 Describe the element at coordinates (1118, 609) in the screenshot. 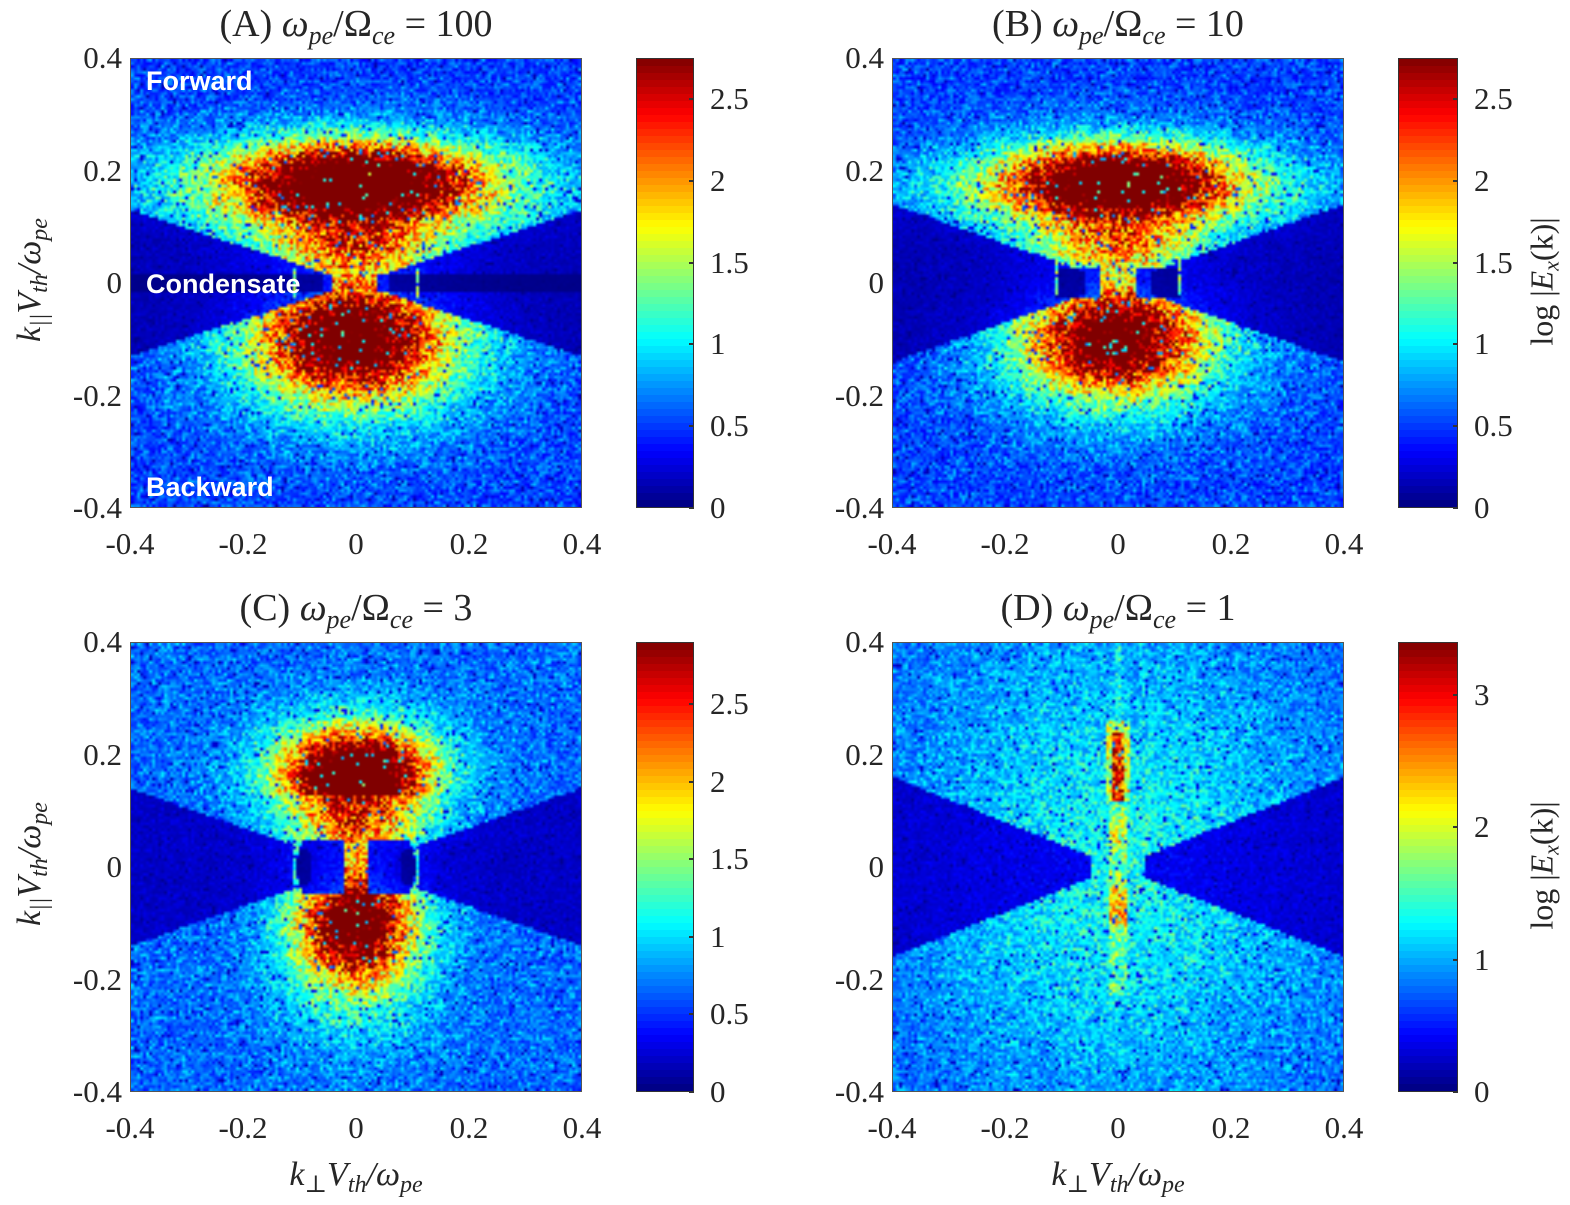

I see `panel-title: (D) ωpe/Ωce = 1` at that location.